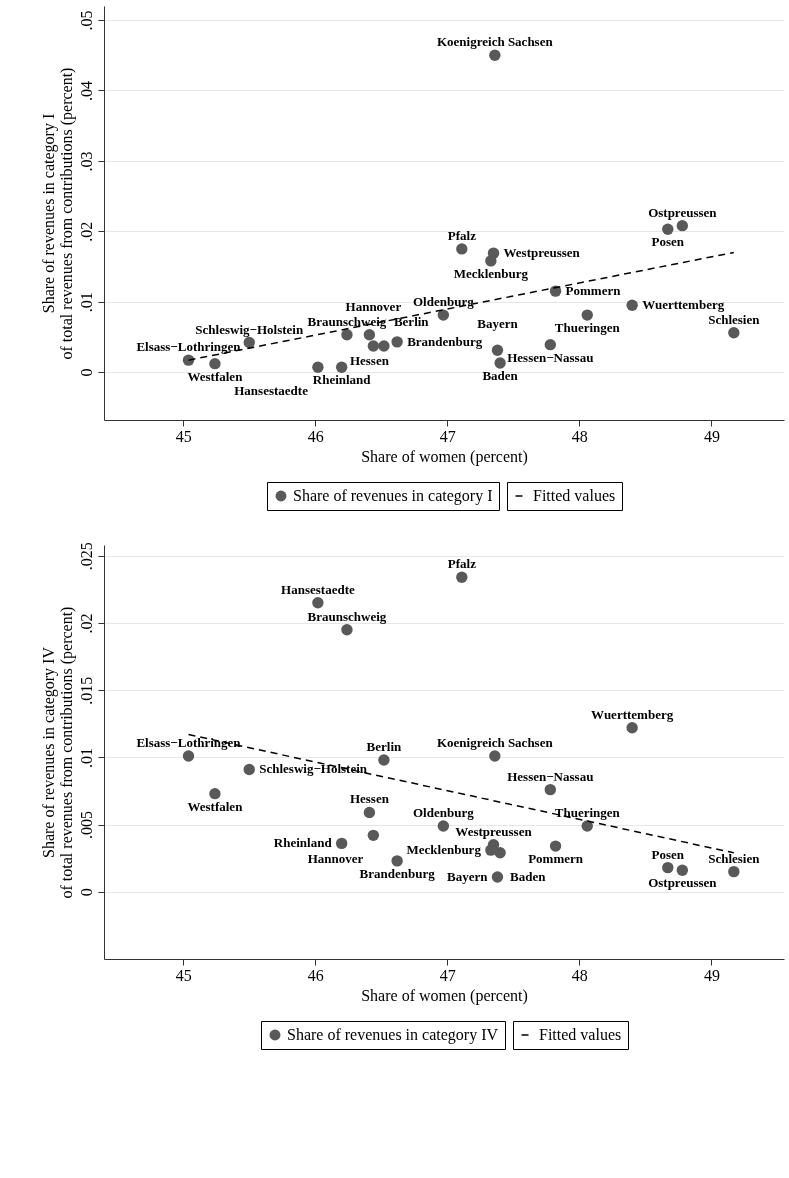 This screenshot has width=789, height=1178. Describe the element at coordinates (57, 752) in the screenshot. I see `y-axis-title: Share of revenues in category IV of total revenues from contributions (percent)` at that location.